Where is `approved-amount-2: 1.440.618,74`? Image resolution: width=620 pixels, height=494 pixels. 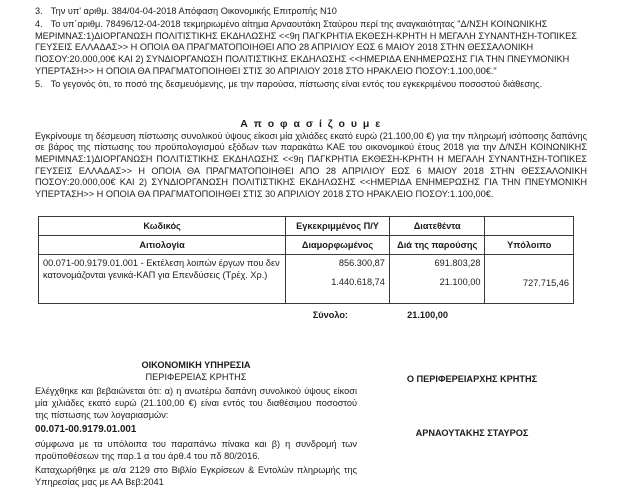
approved-amount-2: 1.440.618,74 is located at coordinates (358, 281).